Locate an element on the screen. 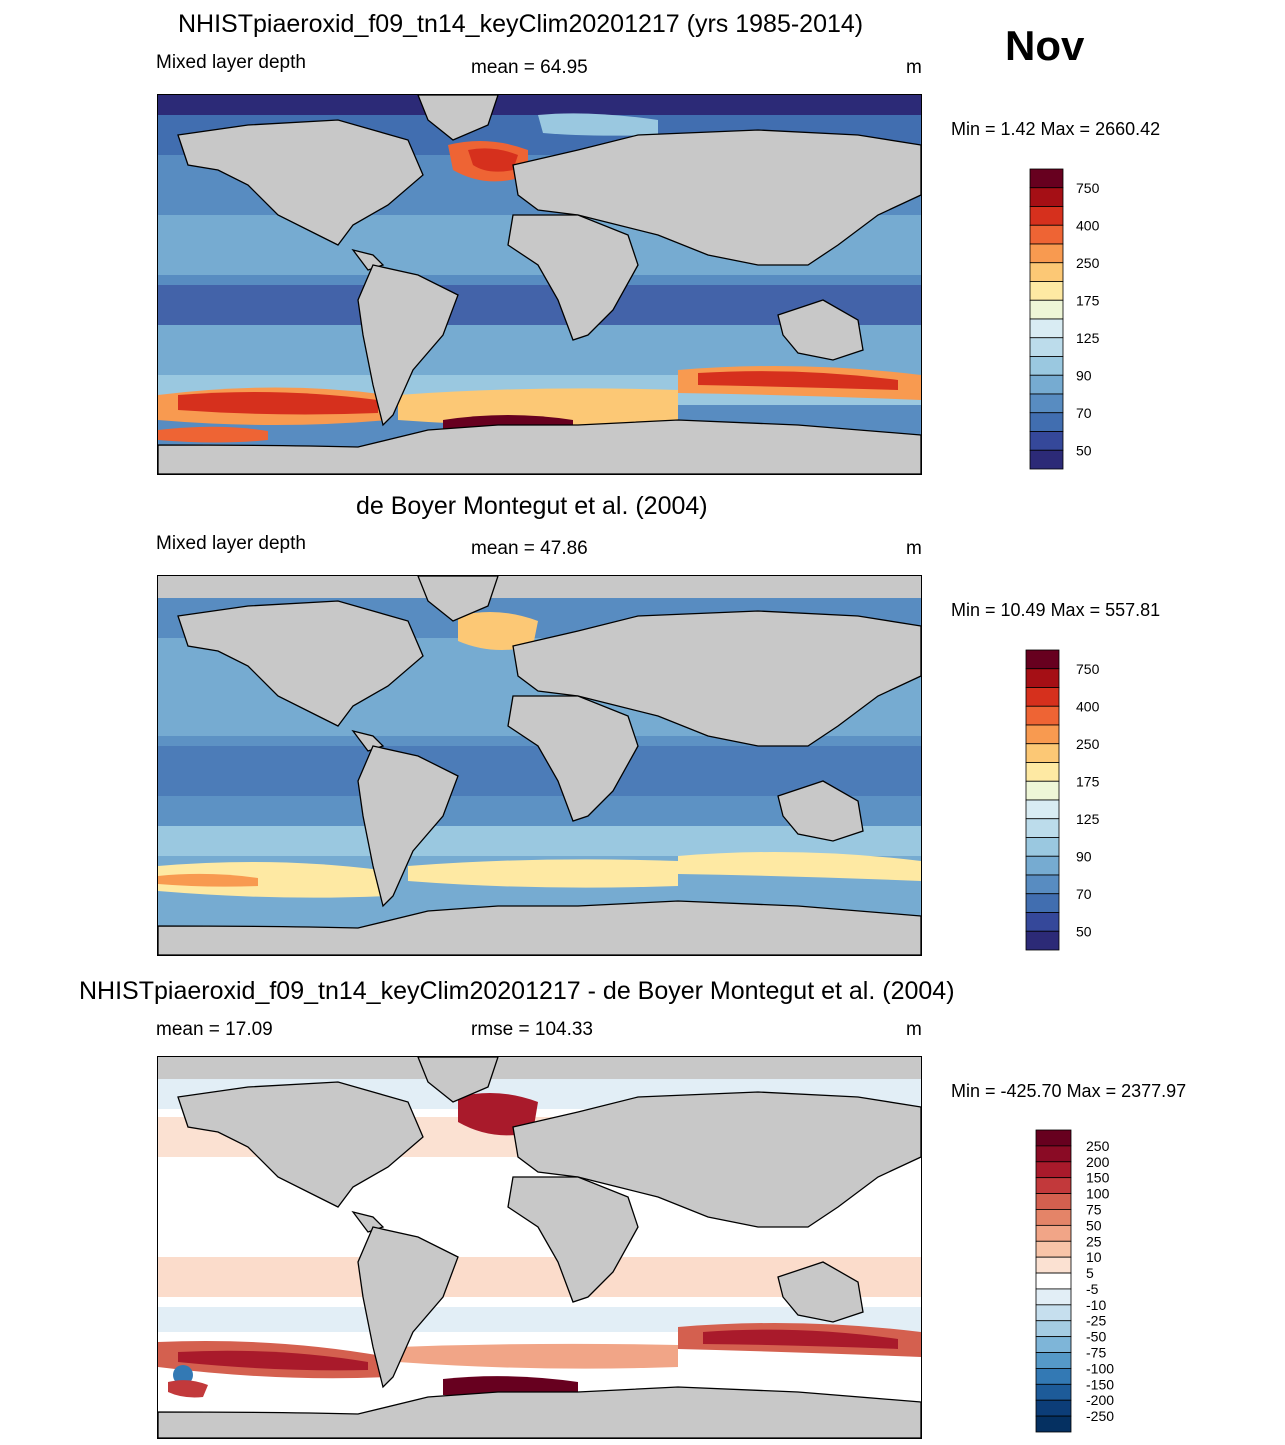 This screenshot has height=1445, width=1285. panel1-colorbar: 7504002501751259070503010 is located at coordinates (1064, 350).